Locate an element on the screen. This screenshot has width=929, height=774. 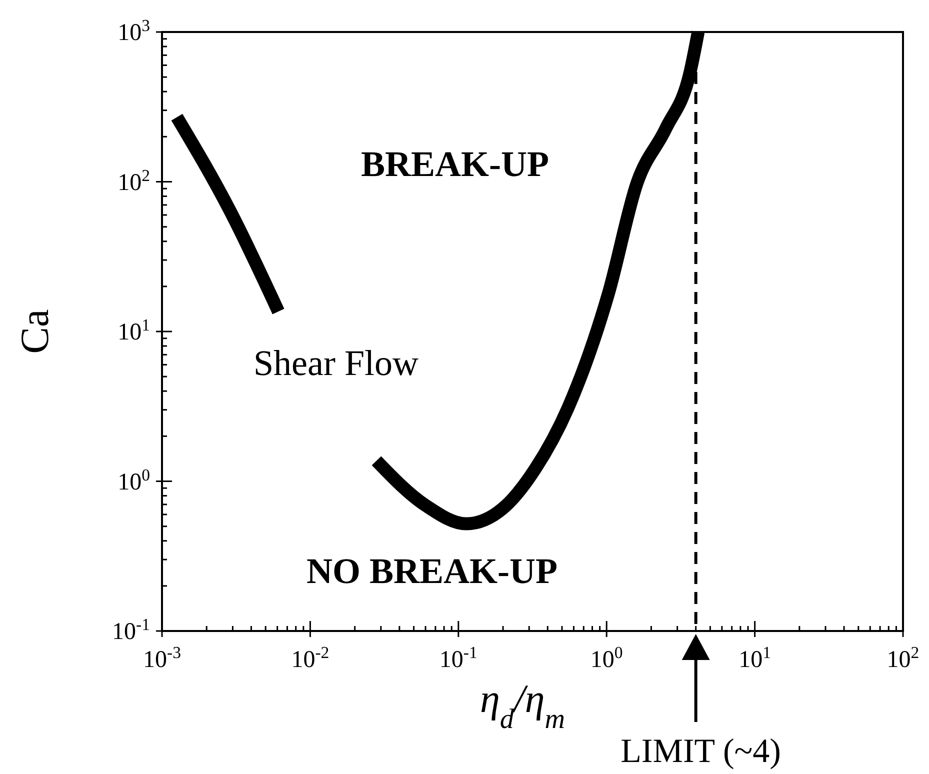
x-axis-title: η$_{d}$/η$_{m}$ is located at coordinates (523, 705).